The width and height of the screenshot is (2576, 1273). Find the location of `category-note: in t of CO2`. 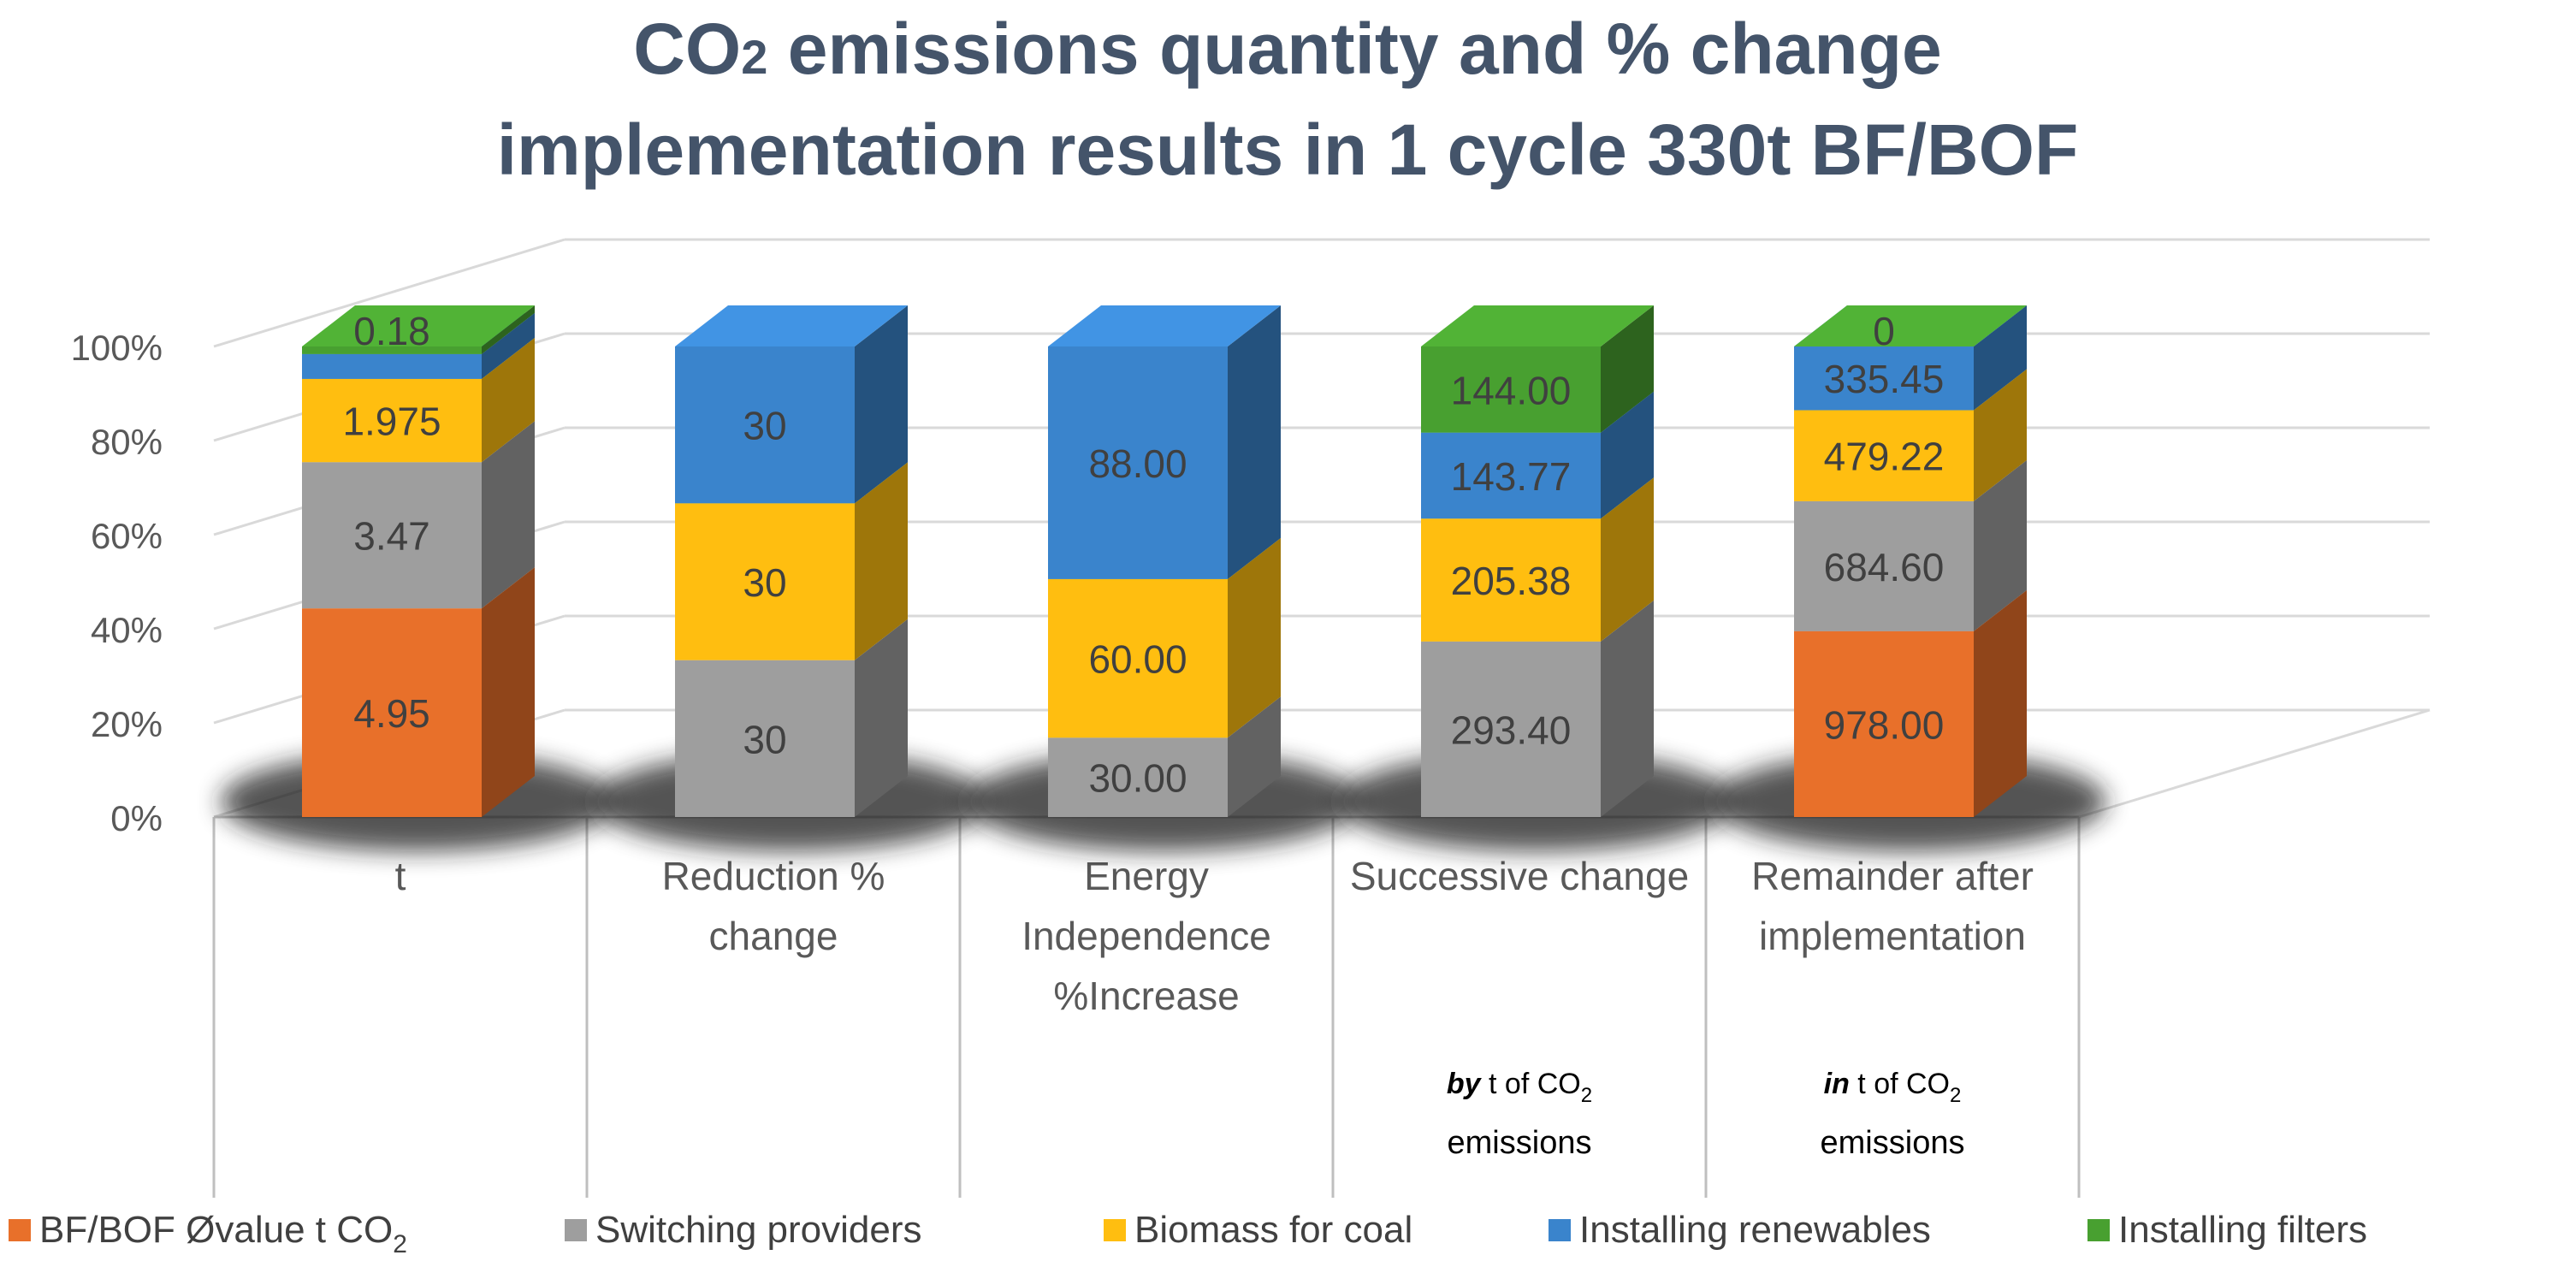

category-note: in t of CO2 is located at coordinates (1893, 1087).